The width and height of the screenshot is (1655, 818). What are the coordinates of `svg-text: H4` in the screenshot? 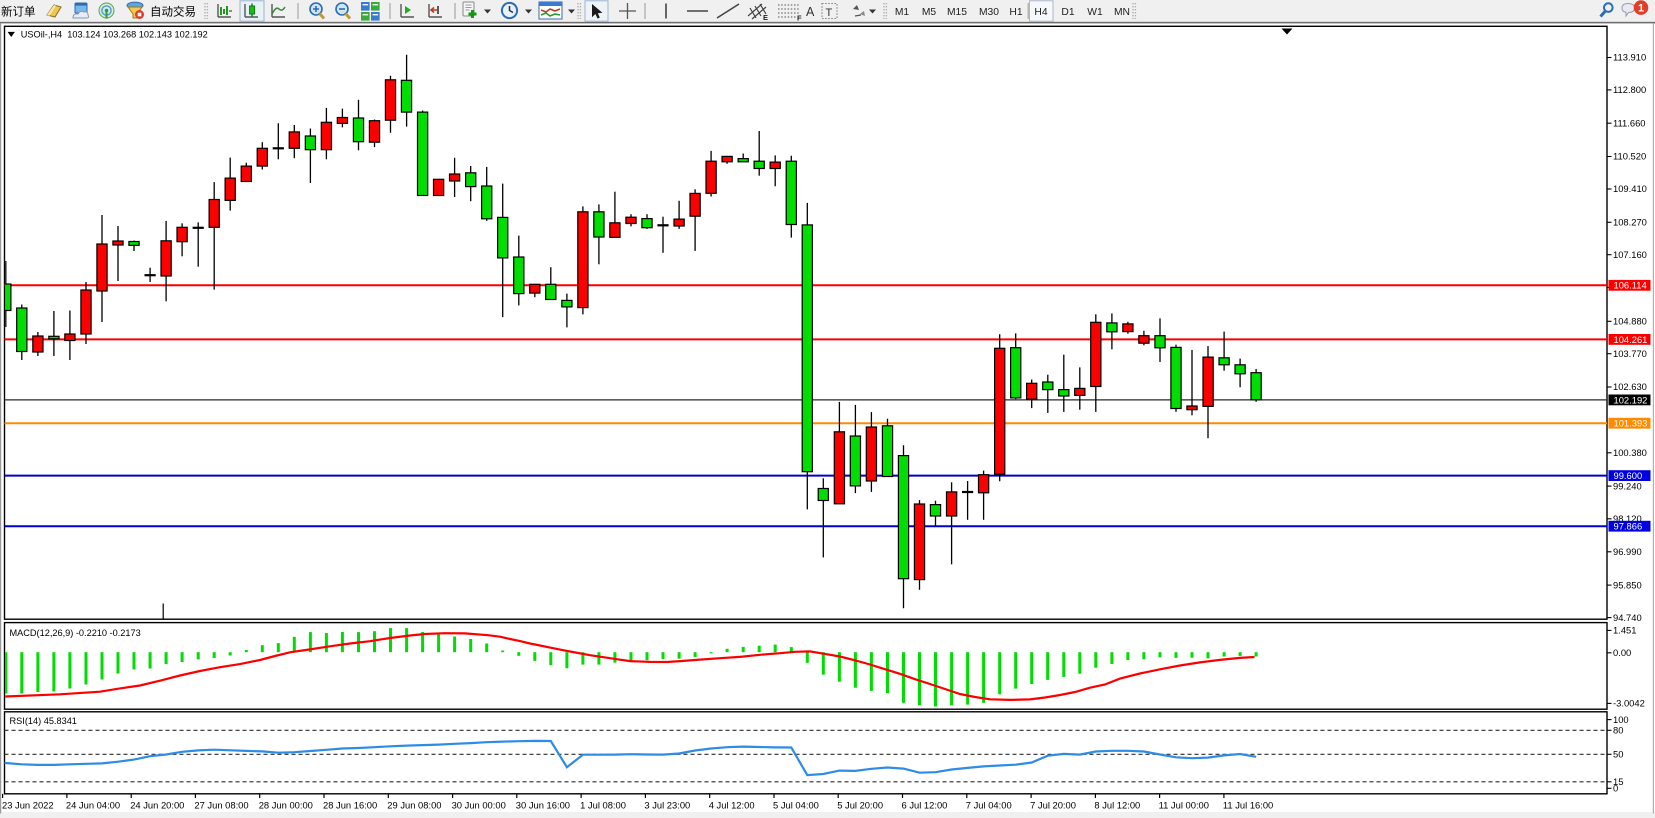 It's located at (1040, 12).